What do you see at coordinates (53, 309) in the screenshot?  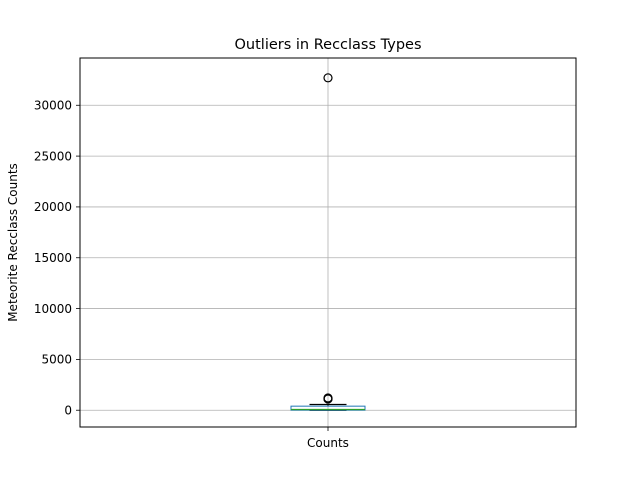 I see `y-tick-label: 10000` at bounding box center [53, 309].